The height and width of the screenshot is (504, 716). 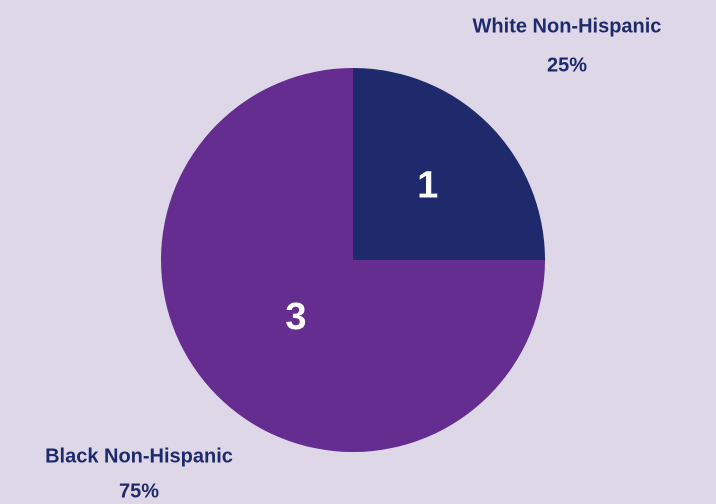 I want to click on slice-percent-label: 25%, so click(x=567, y=65).